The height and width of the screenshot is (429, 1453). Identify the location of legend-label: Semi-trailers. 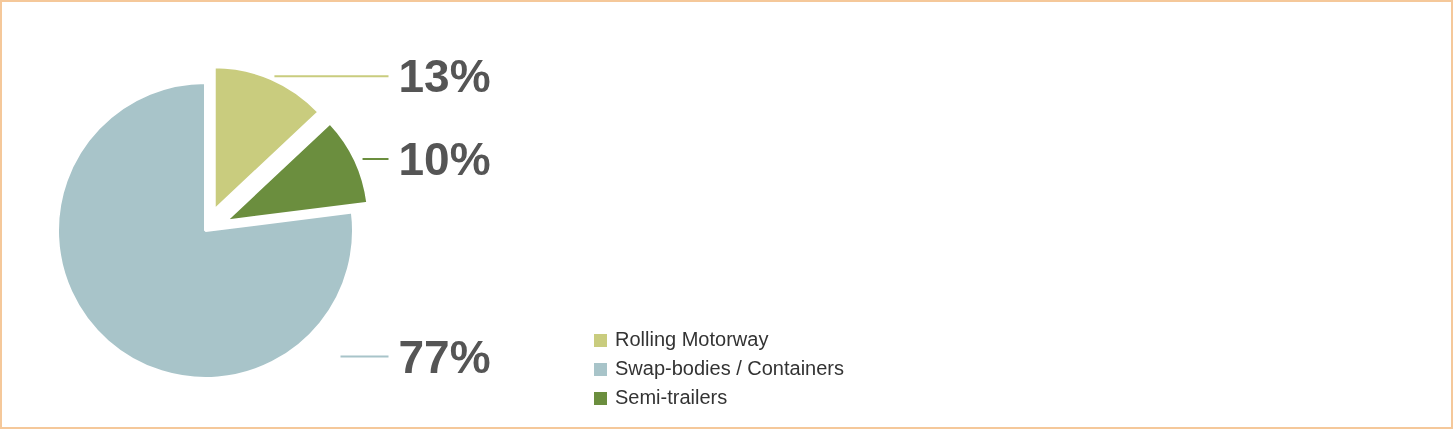
(671, 397).